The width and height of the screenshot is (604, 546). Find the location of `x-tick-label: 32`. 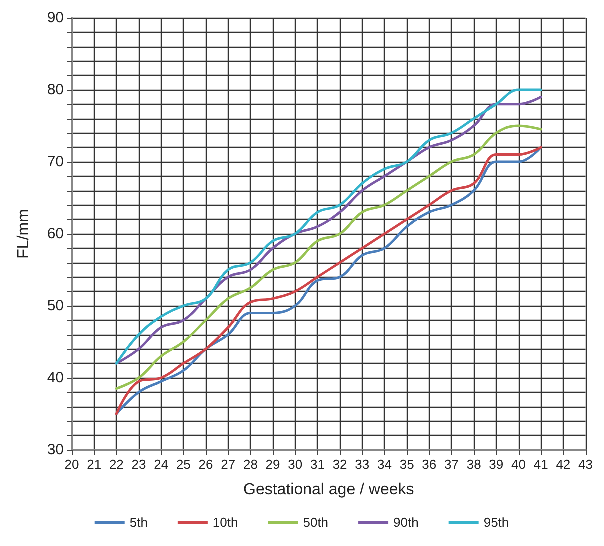

x-tick-label: 32 is located at coordinates (340, 464).